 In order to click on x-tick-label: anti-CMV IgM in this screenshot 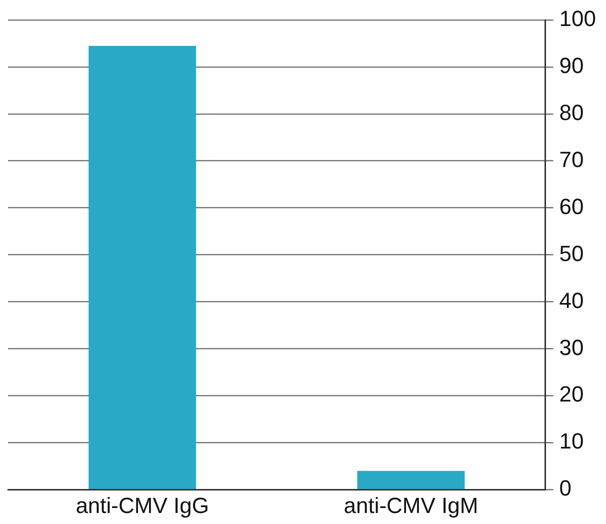, I will do `click(411, 505)`.